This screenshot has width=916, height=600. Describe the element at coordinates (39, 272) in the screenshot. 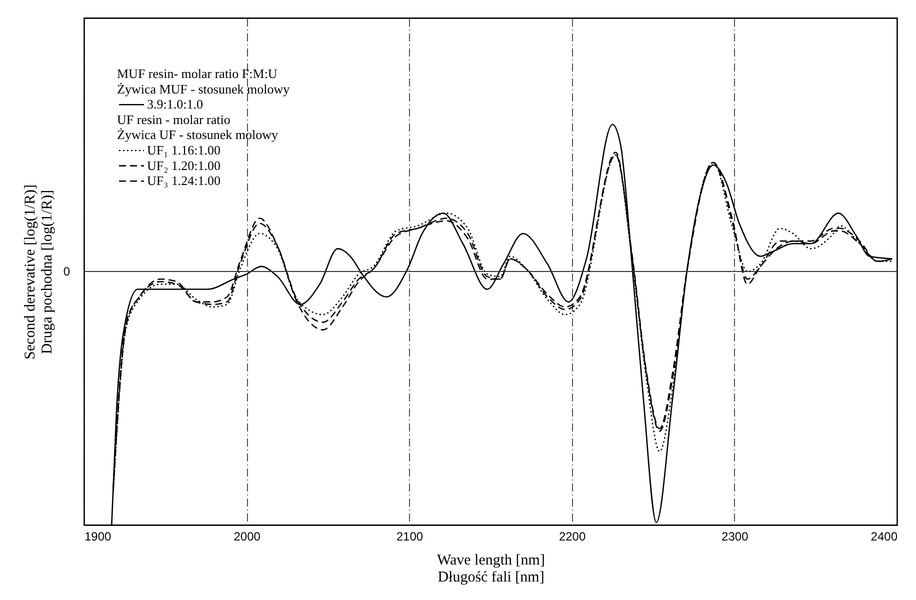

I see `y-axis-title: Second derevative [log(1/R)] Druga pochodna [log(1/R)]` at that location.